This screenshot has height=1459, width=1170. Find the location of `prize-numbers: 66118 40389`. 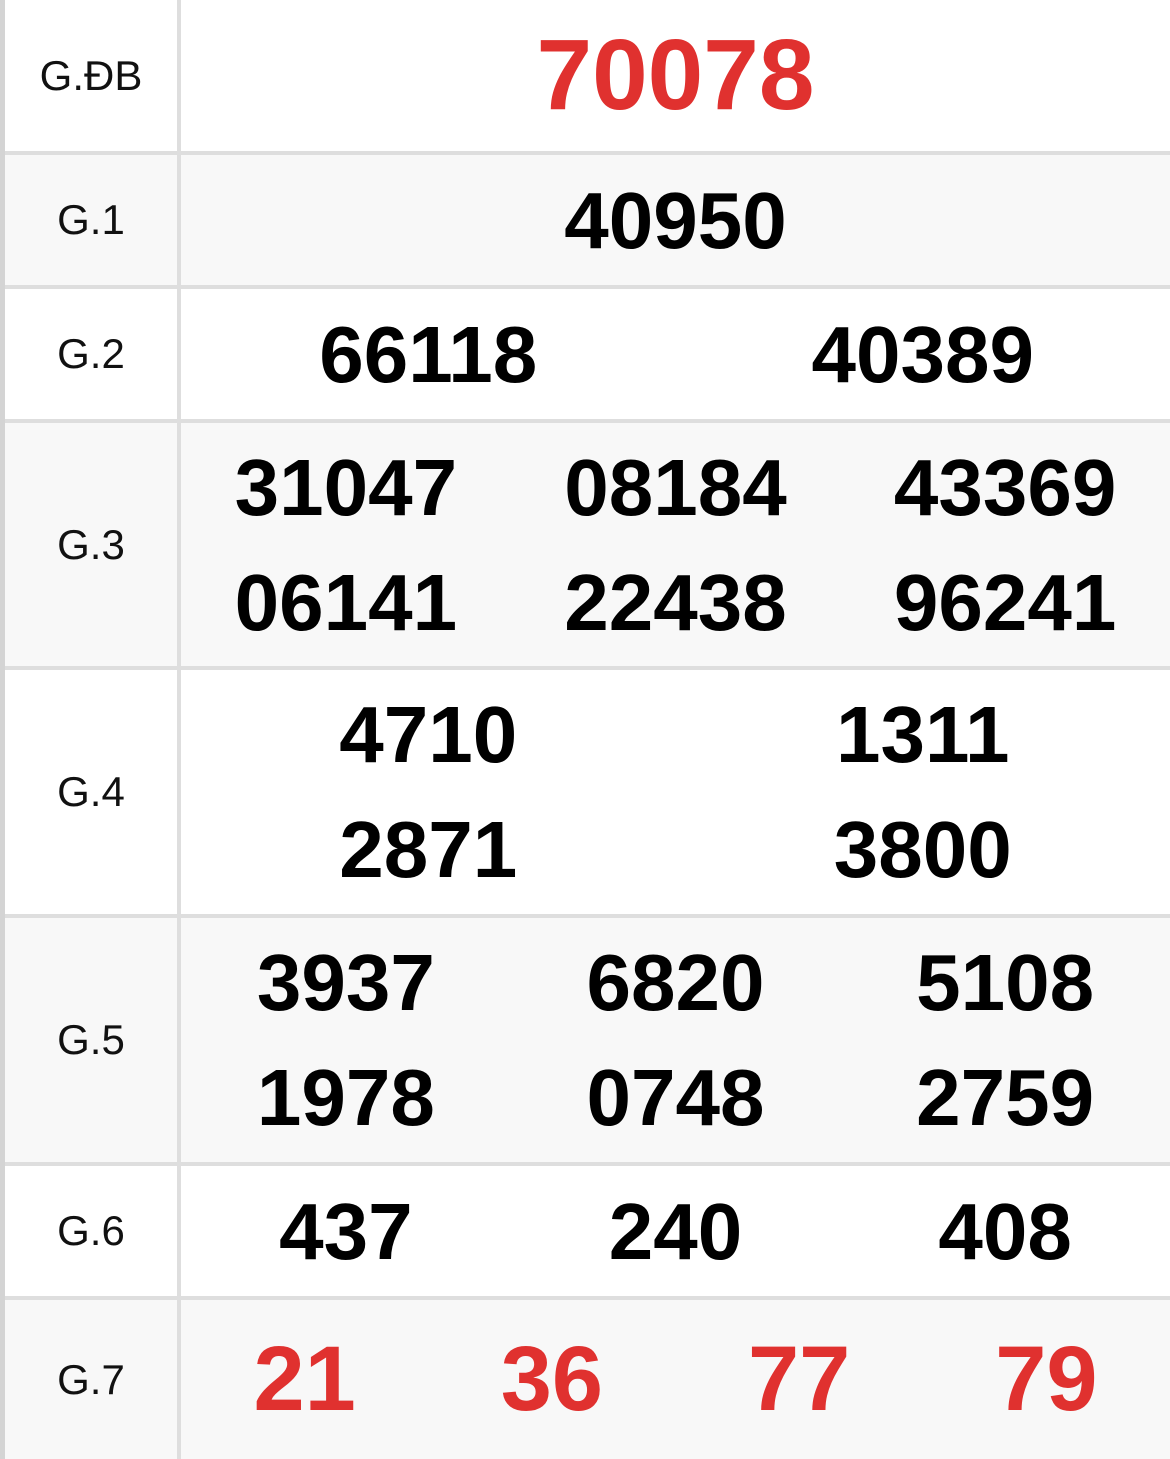

prize-numbers: 66118 40389 is located at coordinates (675, 354).